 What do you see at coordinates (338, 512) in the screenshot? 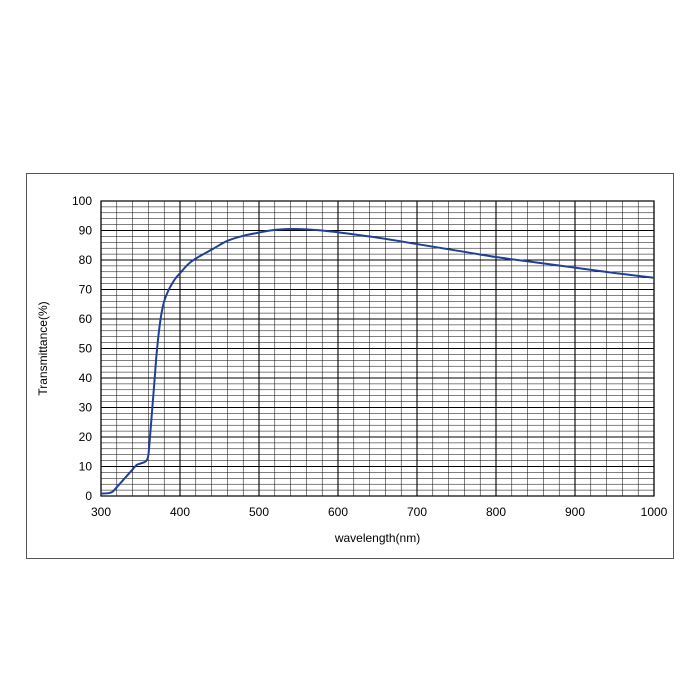
I see `x-tick-label: 600` at bounding box center [338, 512].